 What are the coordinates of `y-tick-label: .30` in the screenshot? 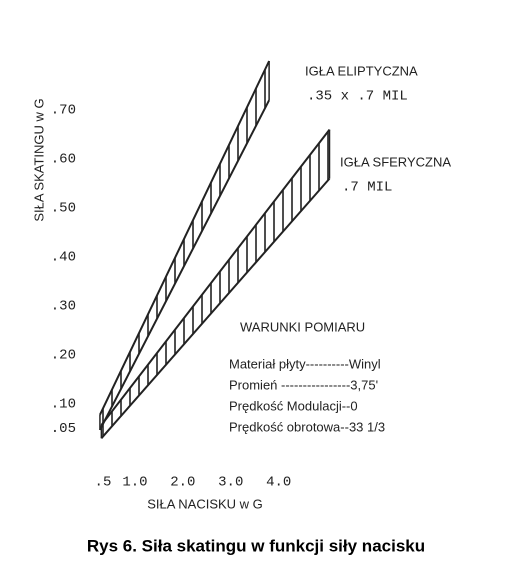 It's located at (63, 307).